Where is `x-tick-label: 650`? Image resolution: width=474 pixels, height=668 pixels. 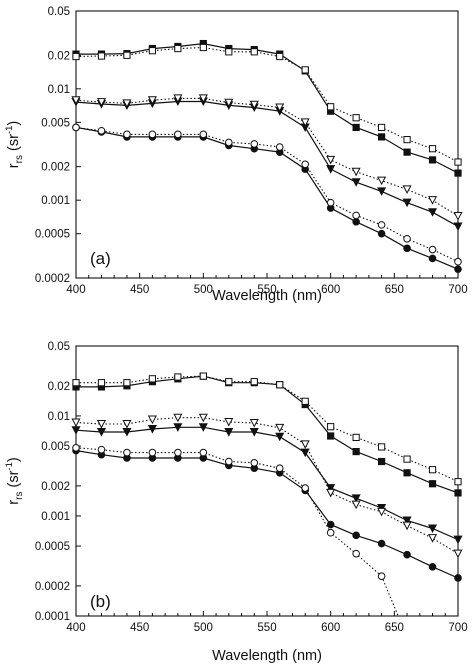 x-tick-label: 650 is located at coordinates (394, 290).